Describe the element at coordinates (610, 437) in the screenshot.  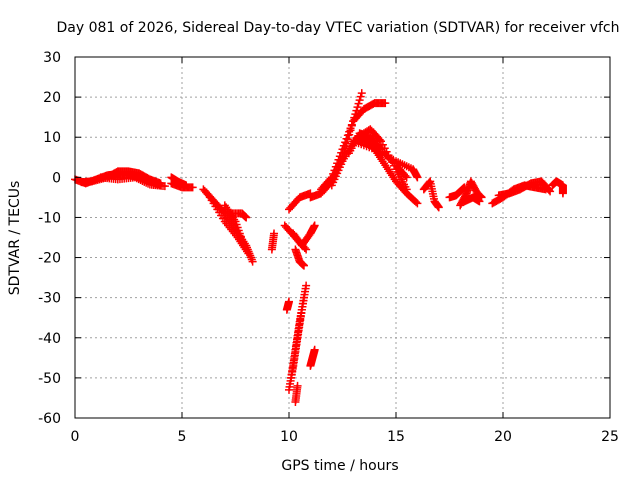
I see `x-tick-label: 25` at that location.